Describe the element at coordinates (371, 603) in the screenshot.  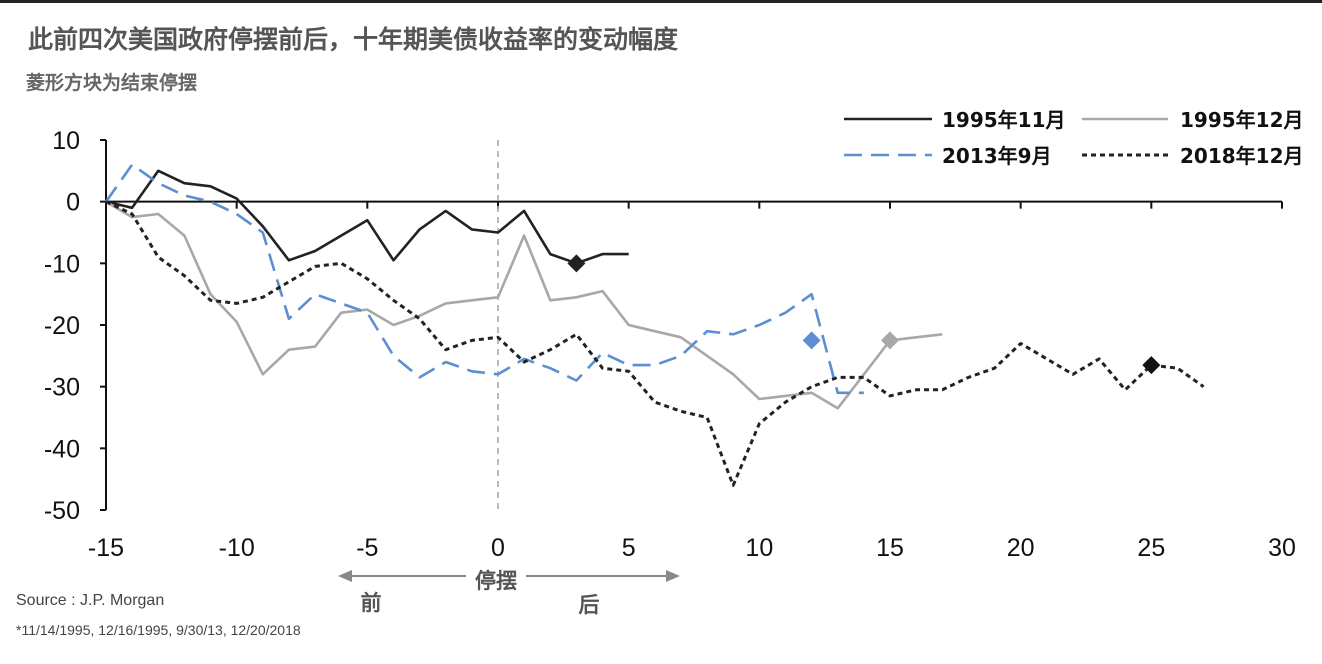
I see `annotation-before: 前` at that location.